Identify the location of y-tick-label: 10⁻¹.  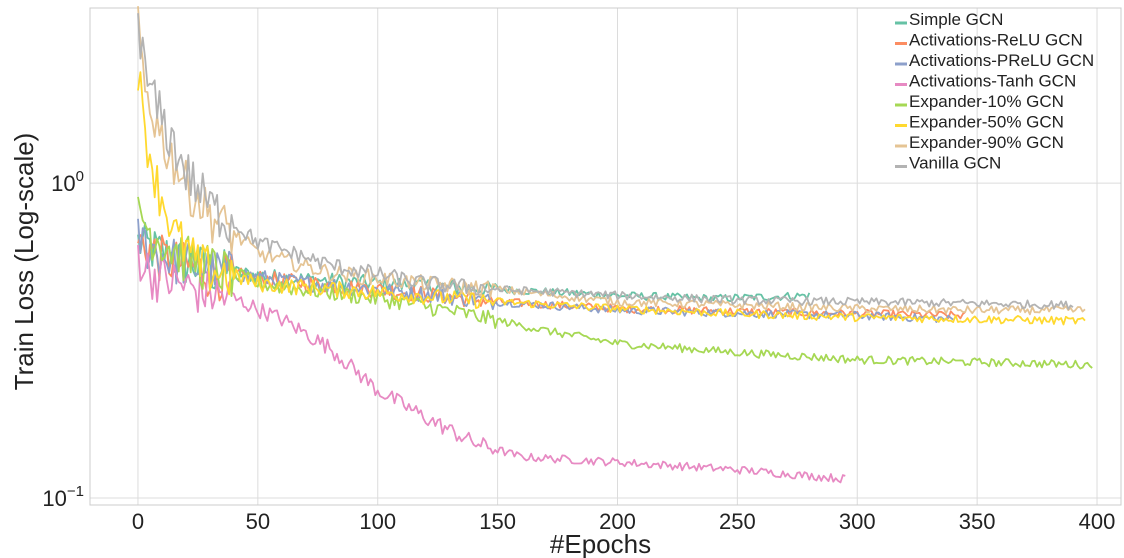
(63, 497).